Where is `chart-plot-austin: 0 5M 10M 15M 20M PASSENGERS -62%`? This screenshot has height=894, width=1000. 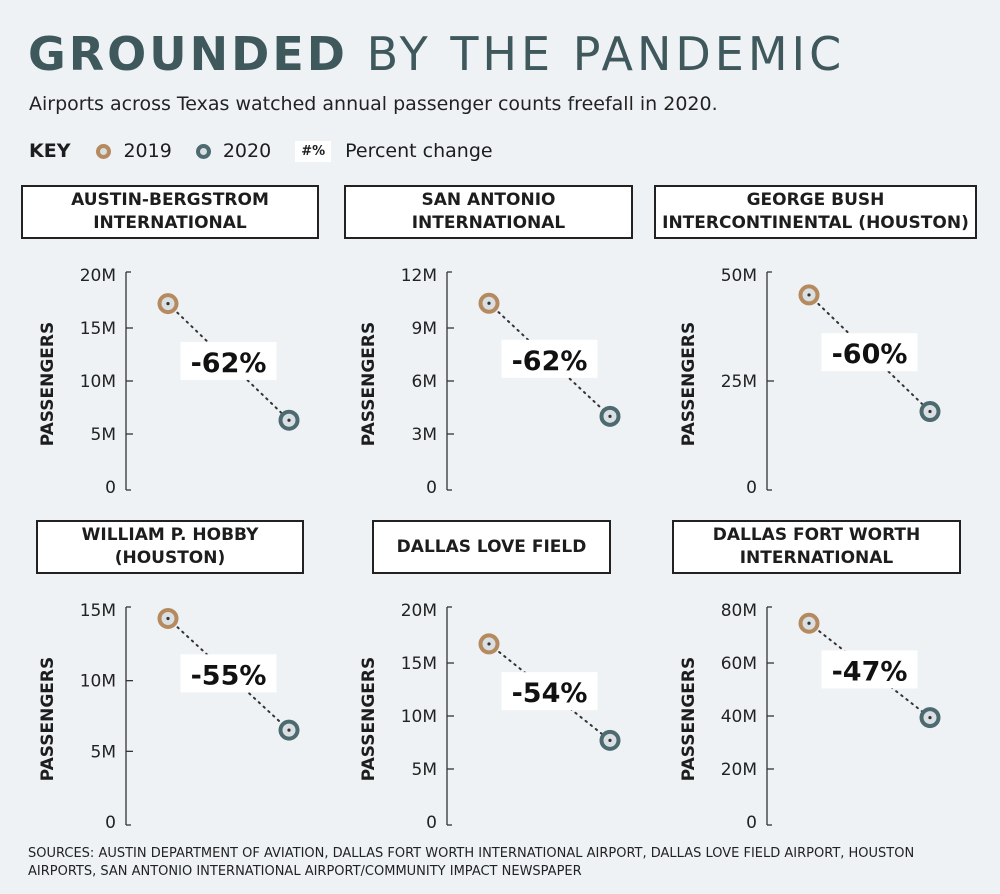 chart-plot-austin: 0 5M 10M 15M 20M PASSENGERS -62% is located at coordinates (169, 382).